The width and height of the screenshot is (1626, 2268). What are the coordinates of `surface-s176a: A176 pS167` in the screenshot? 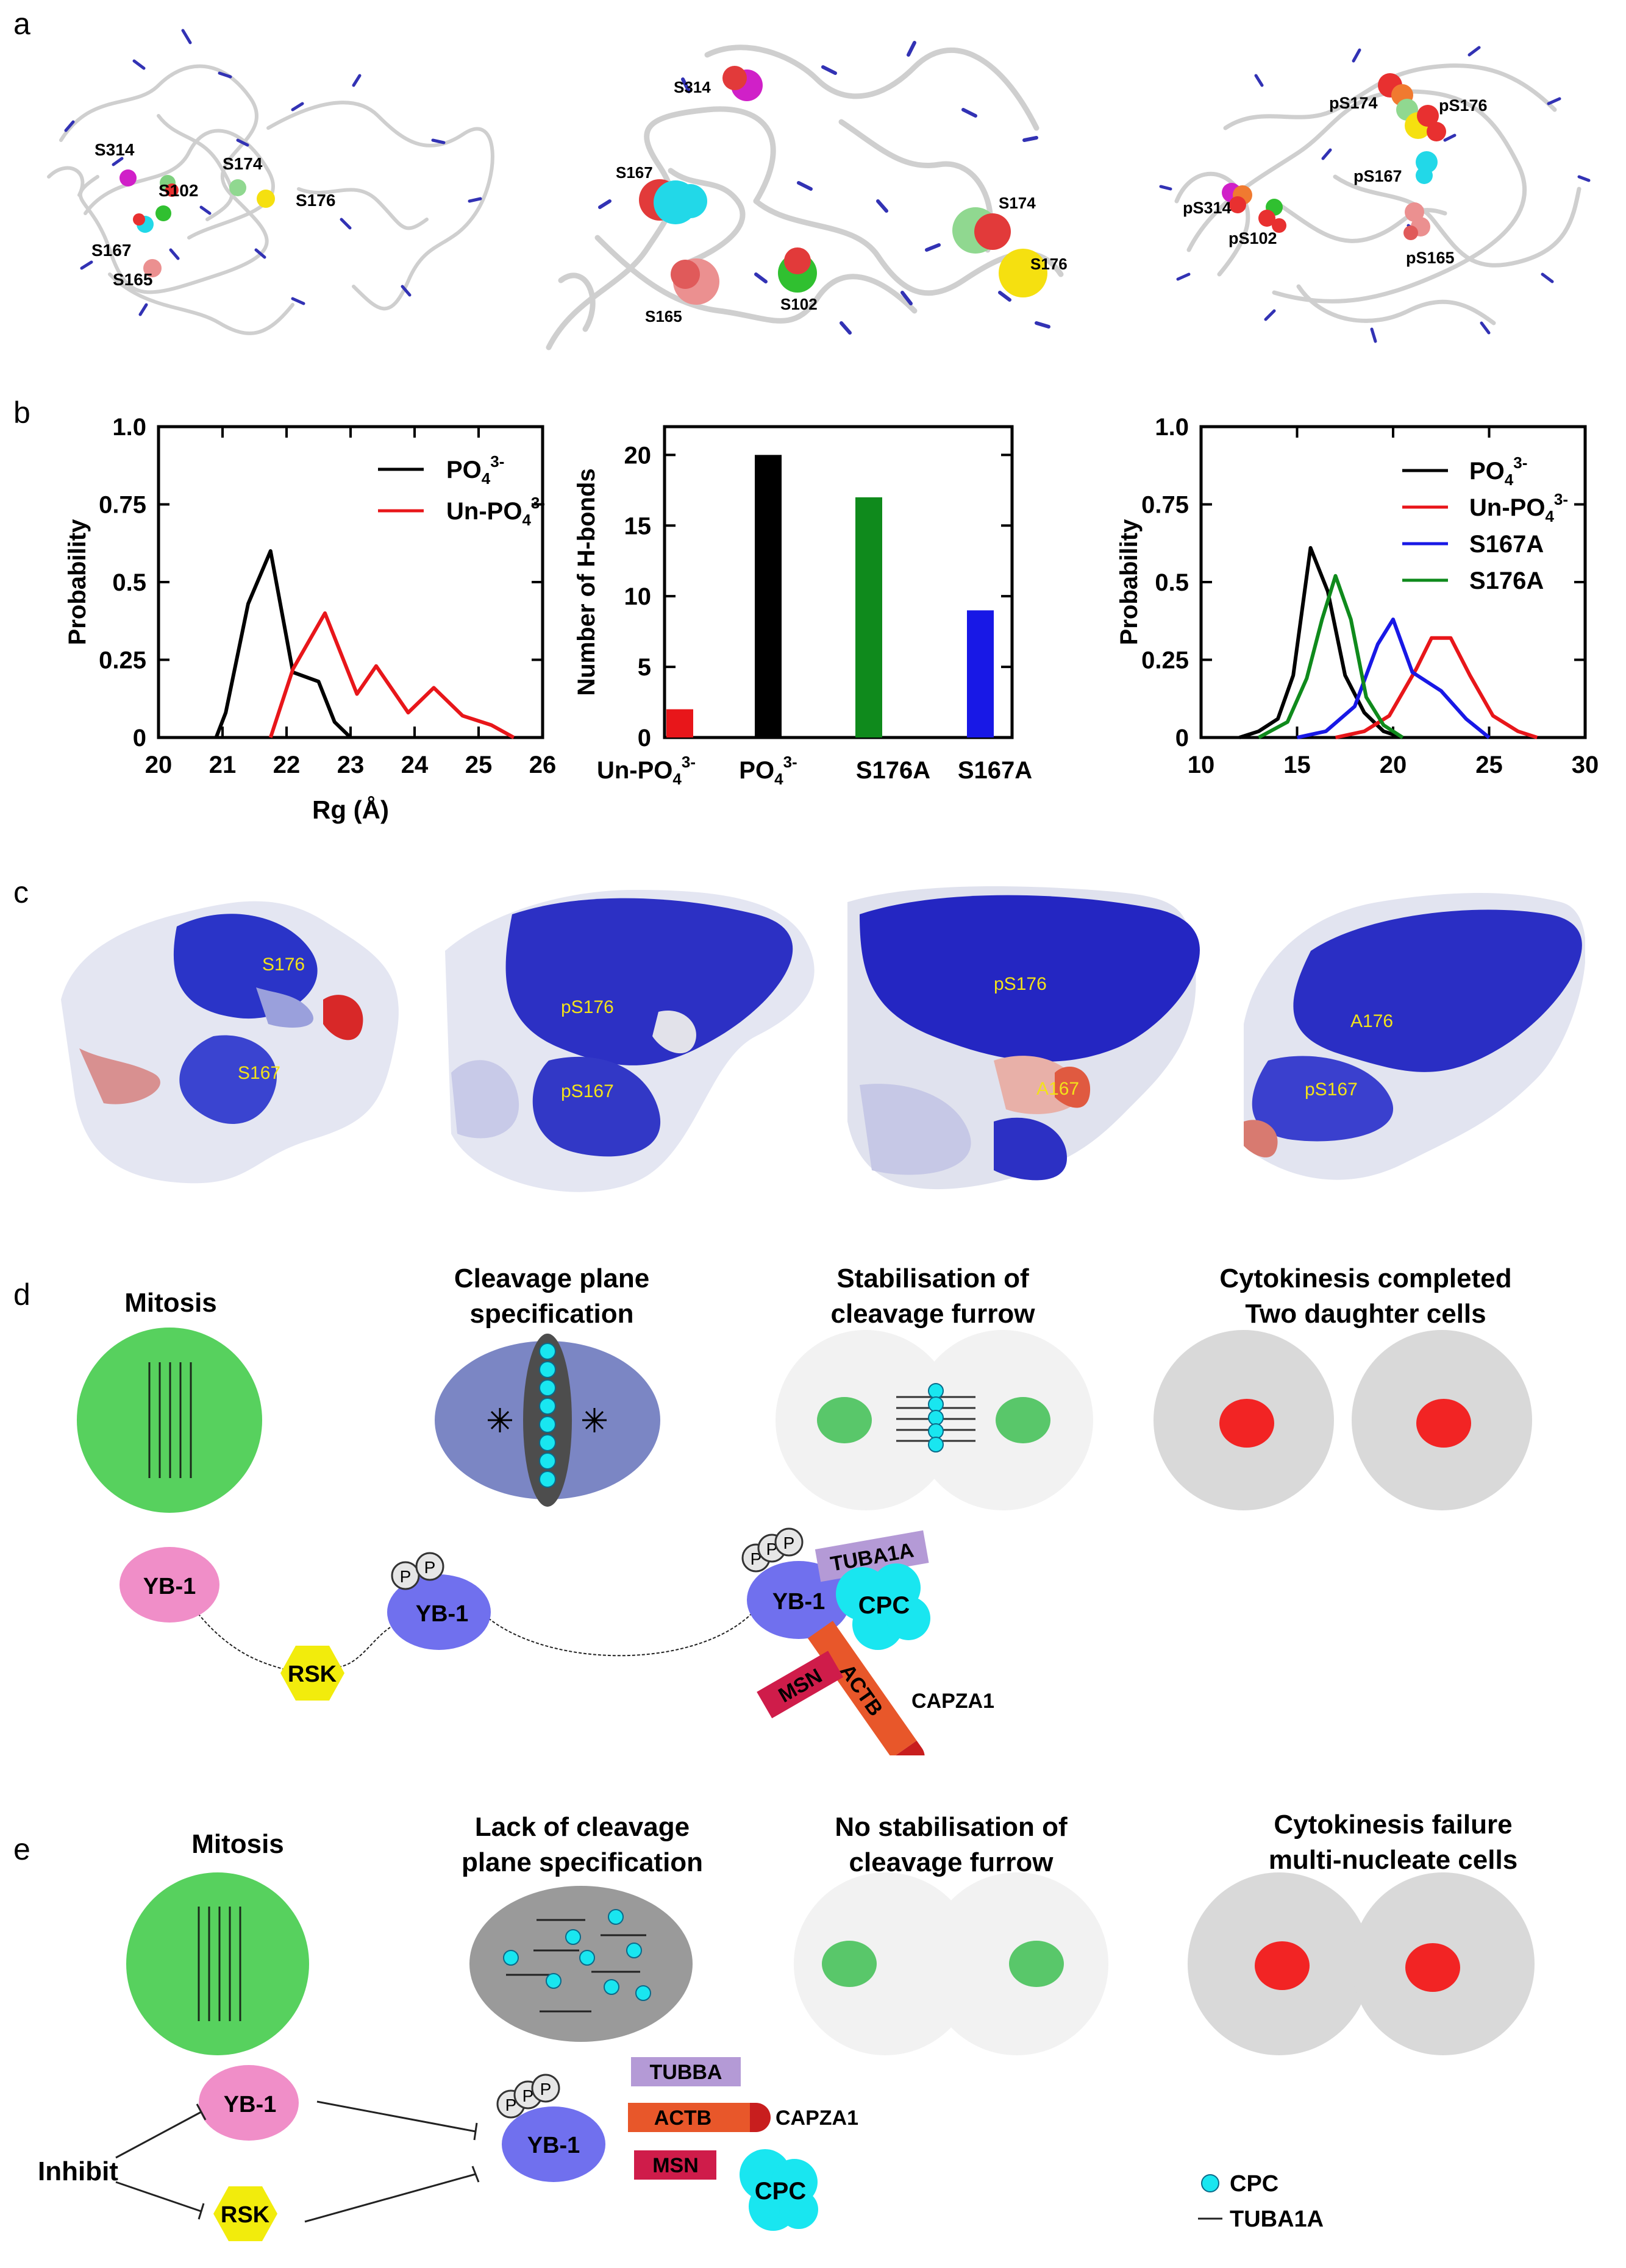 It's located at (1415, 1036).